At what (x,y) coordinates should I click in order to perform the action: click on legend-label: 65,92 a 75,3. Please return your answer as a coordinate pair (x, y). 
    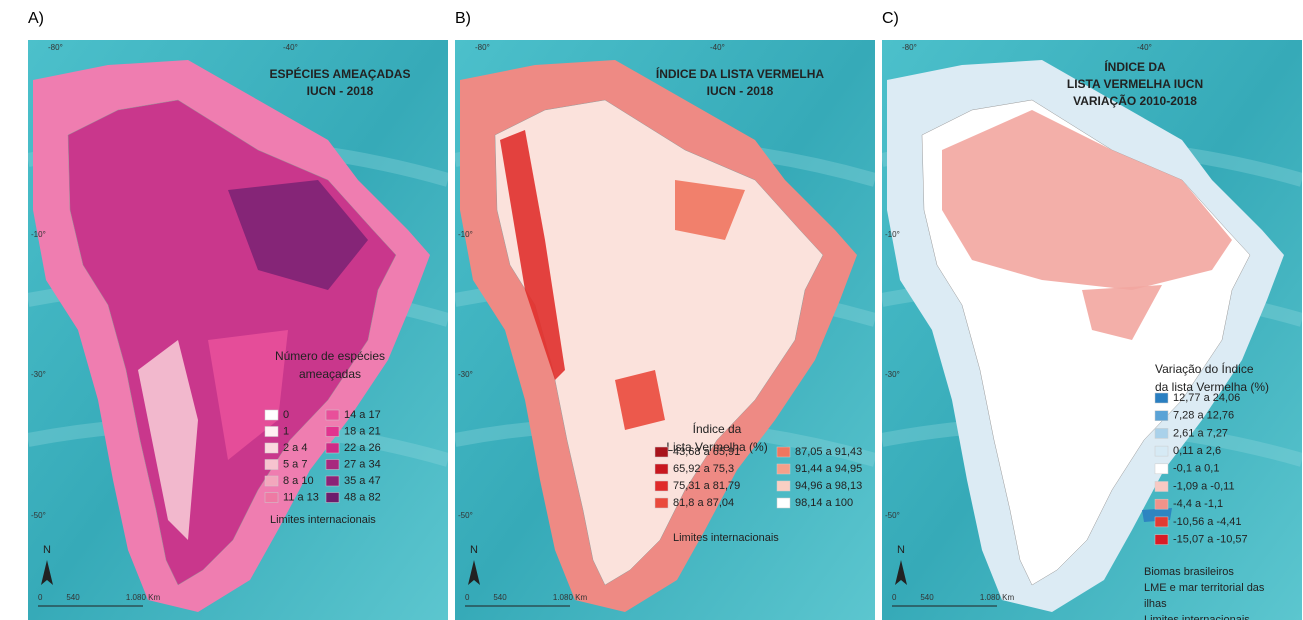
    Looking at the image, I should click on (703, 469).